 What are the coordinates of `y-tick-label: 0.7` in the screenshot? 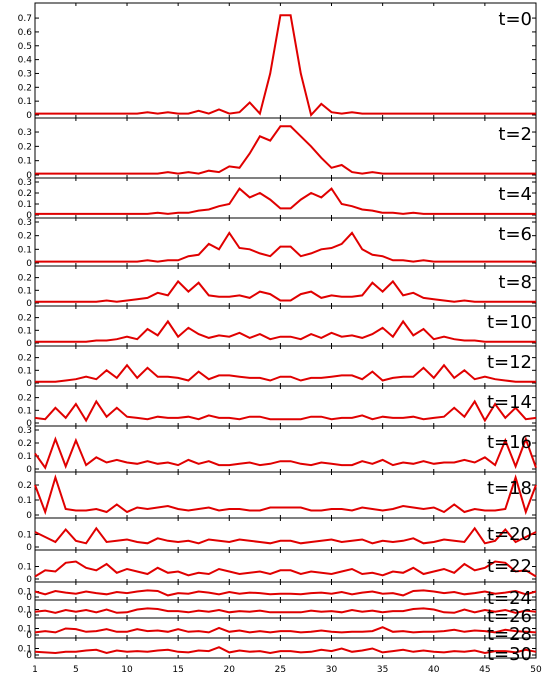 It's located at (25, 19).